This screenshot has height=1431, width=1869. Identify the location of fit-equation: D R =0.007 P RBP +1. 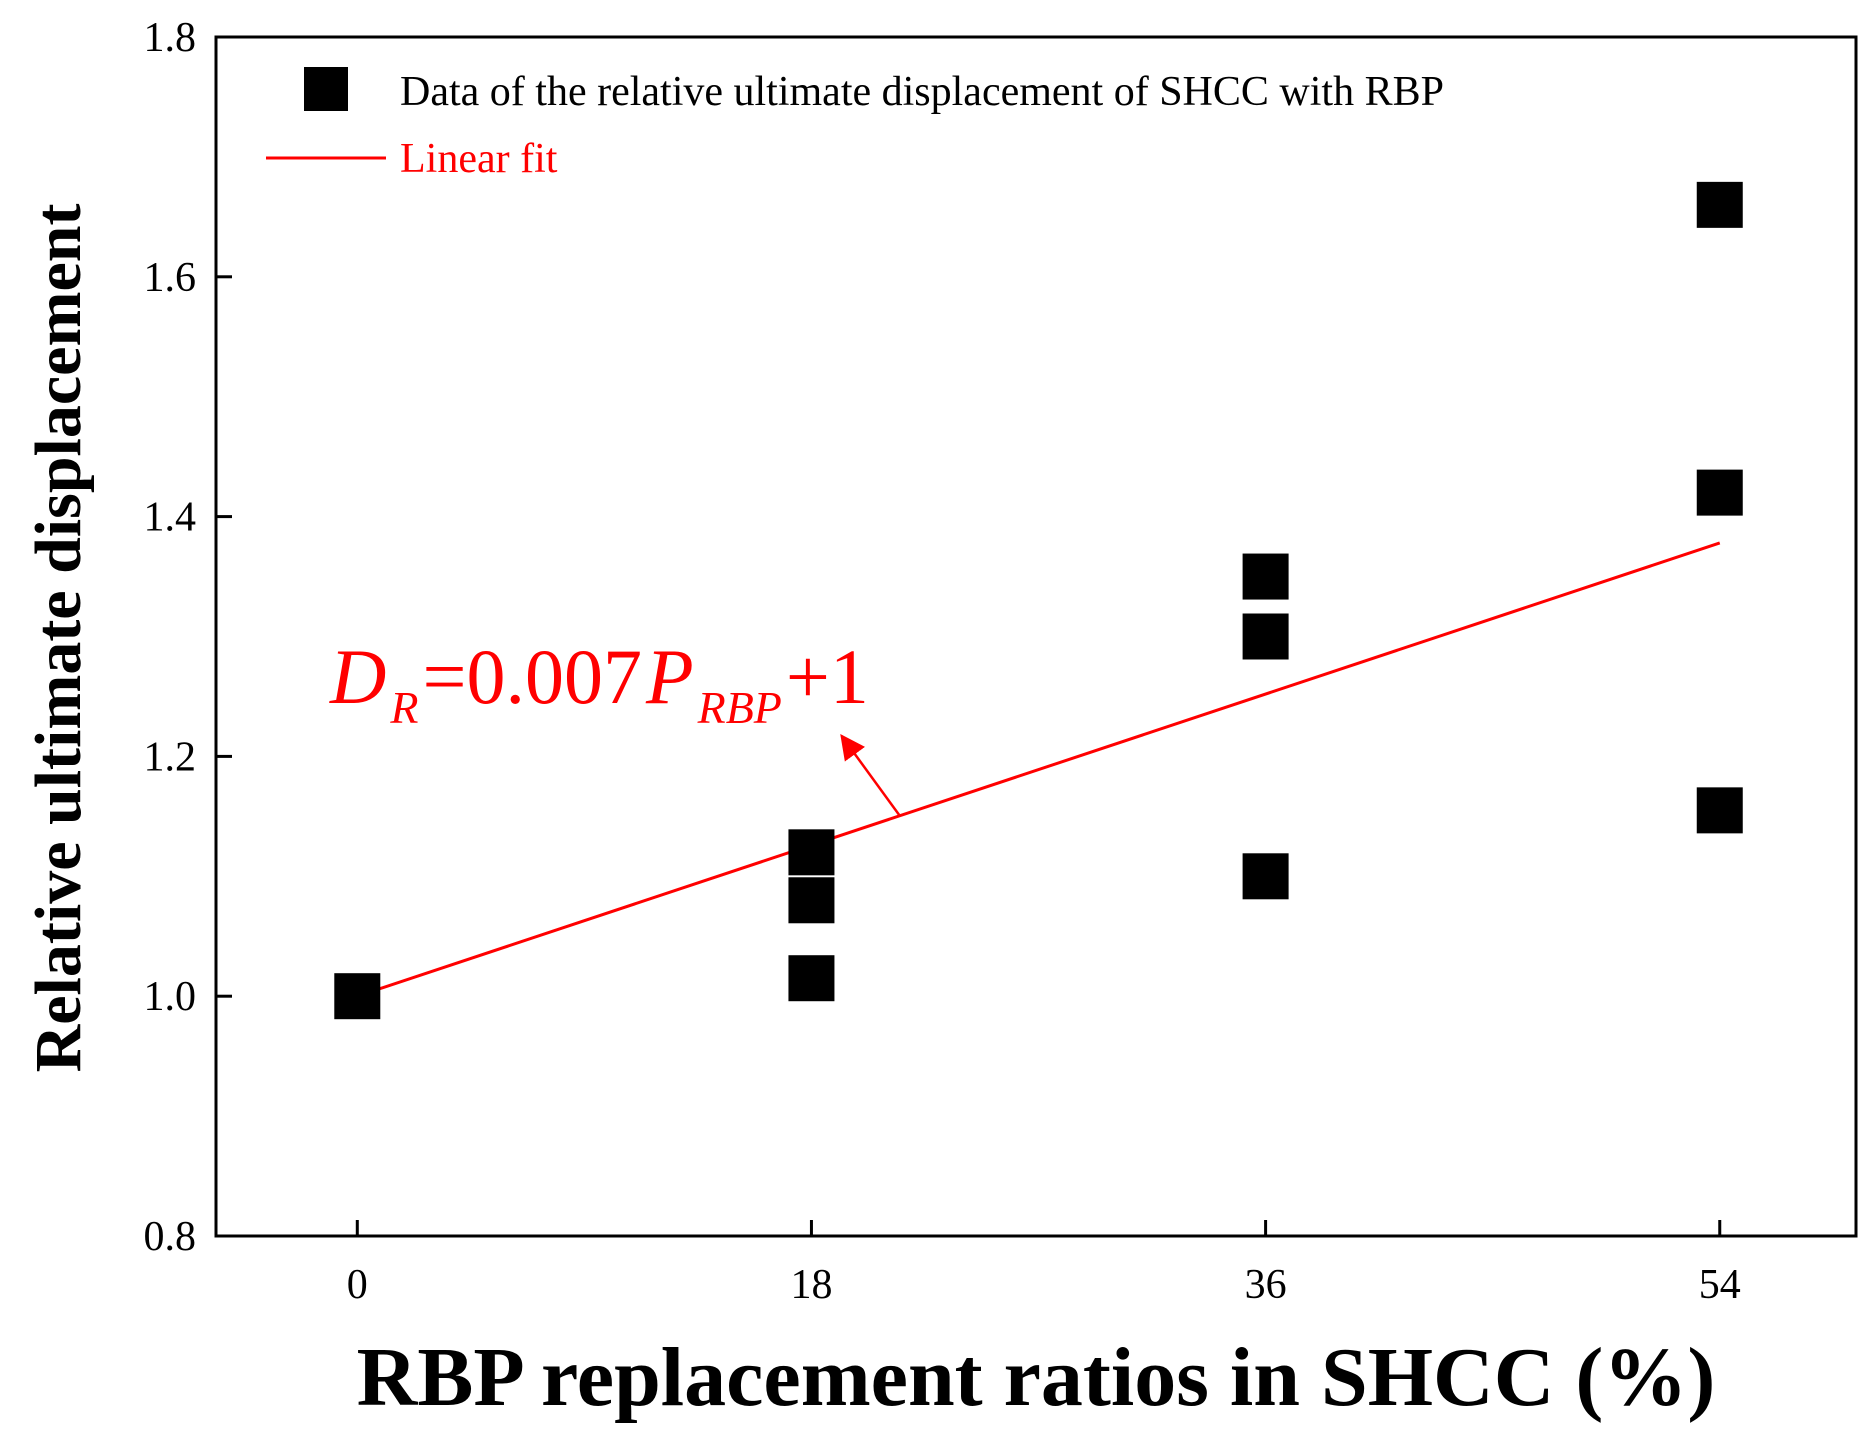
(599, 683).